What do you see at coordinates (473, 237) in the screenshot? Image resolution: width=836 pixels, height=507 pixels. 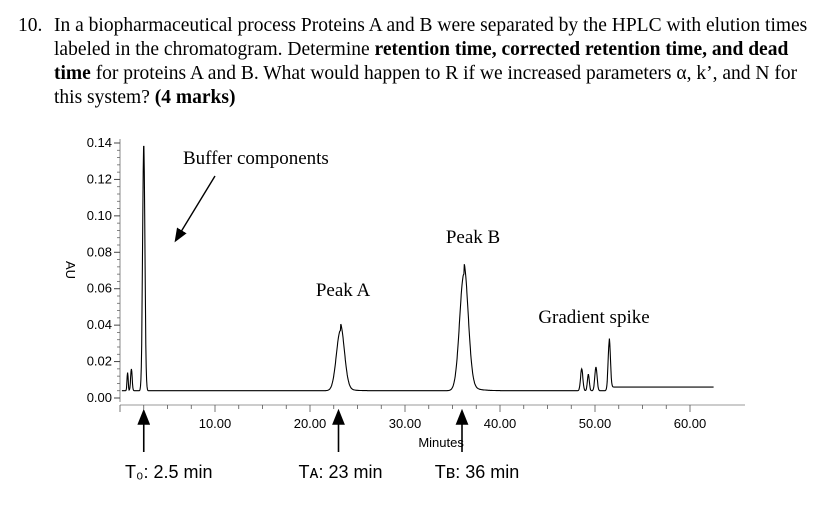 I see `annotation-peak-b: Peak B` at bounding box center [473, 237].